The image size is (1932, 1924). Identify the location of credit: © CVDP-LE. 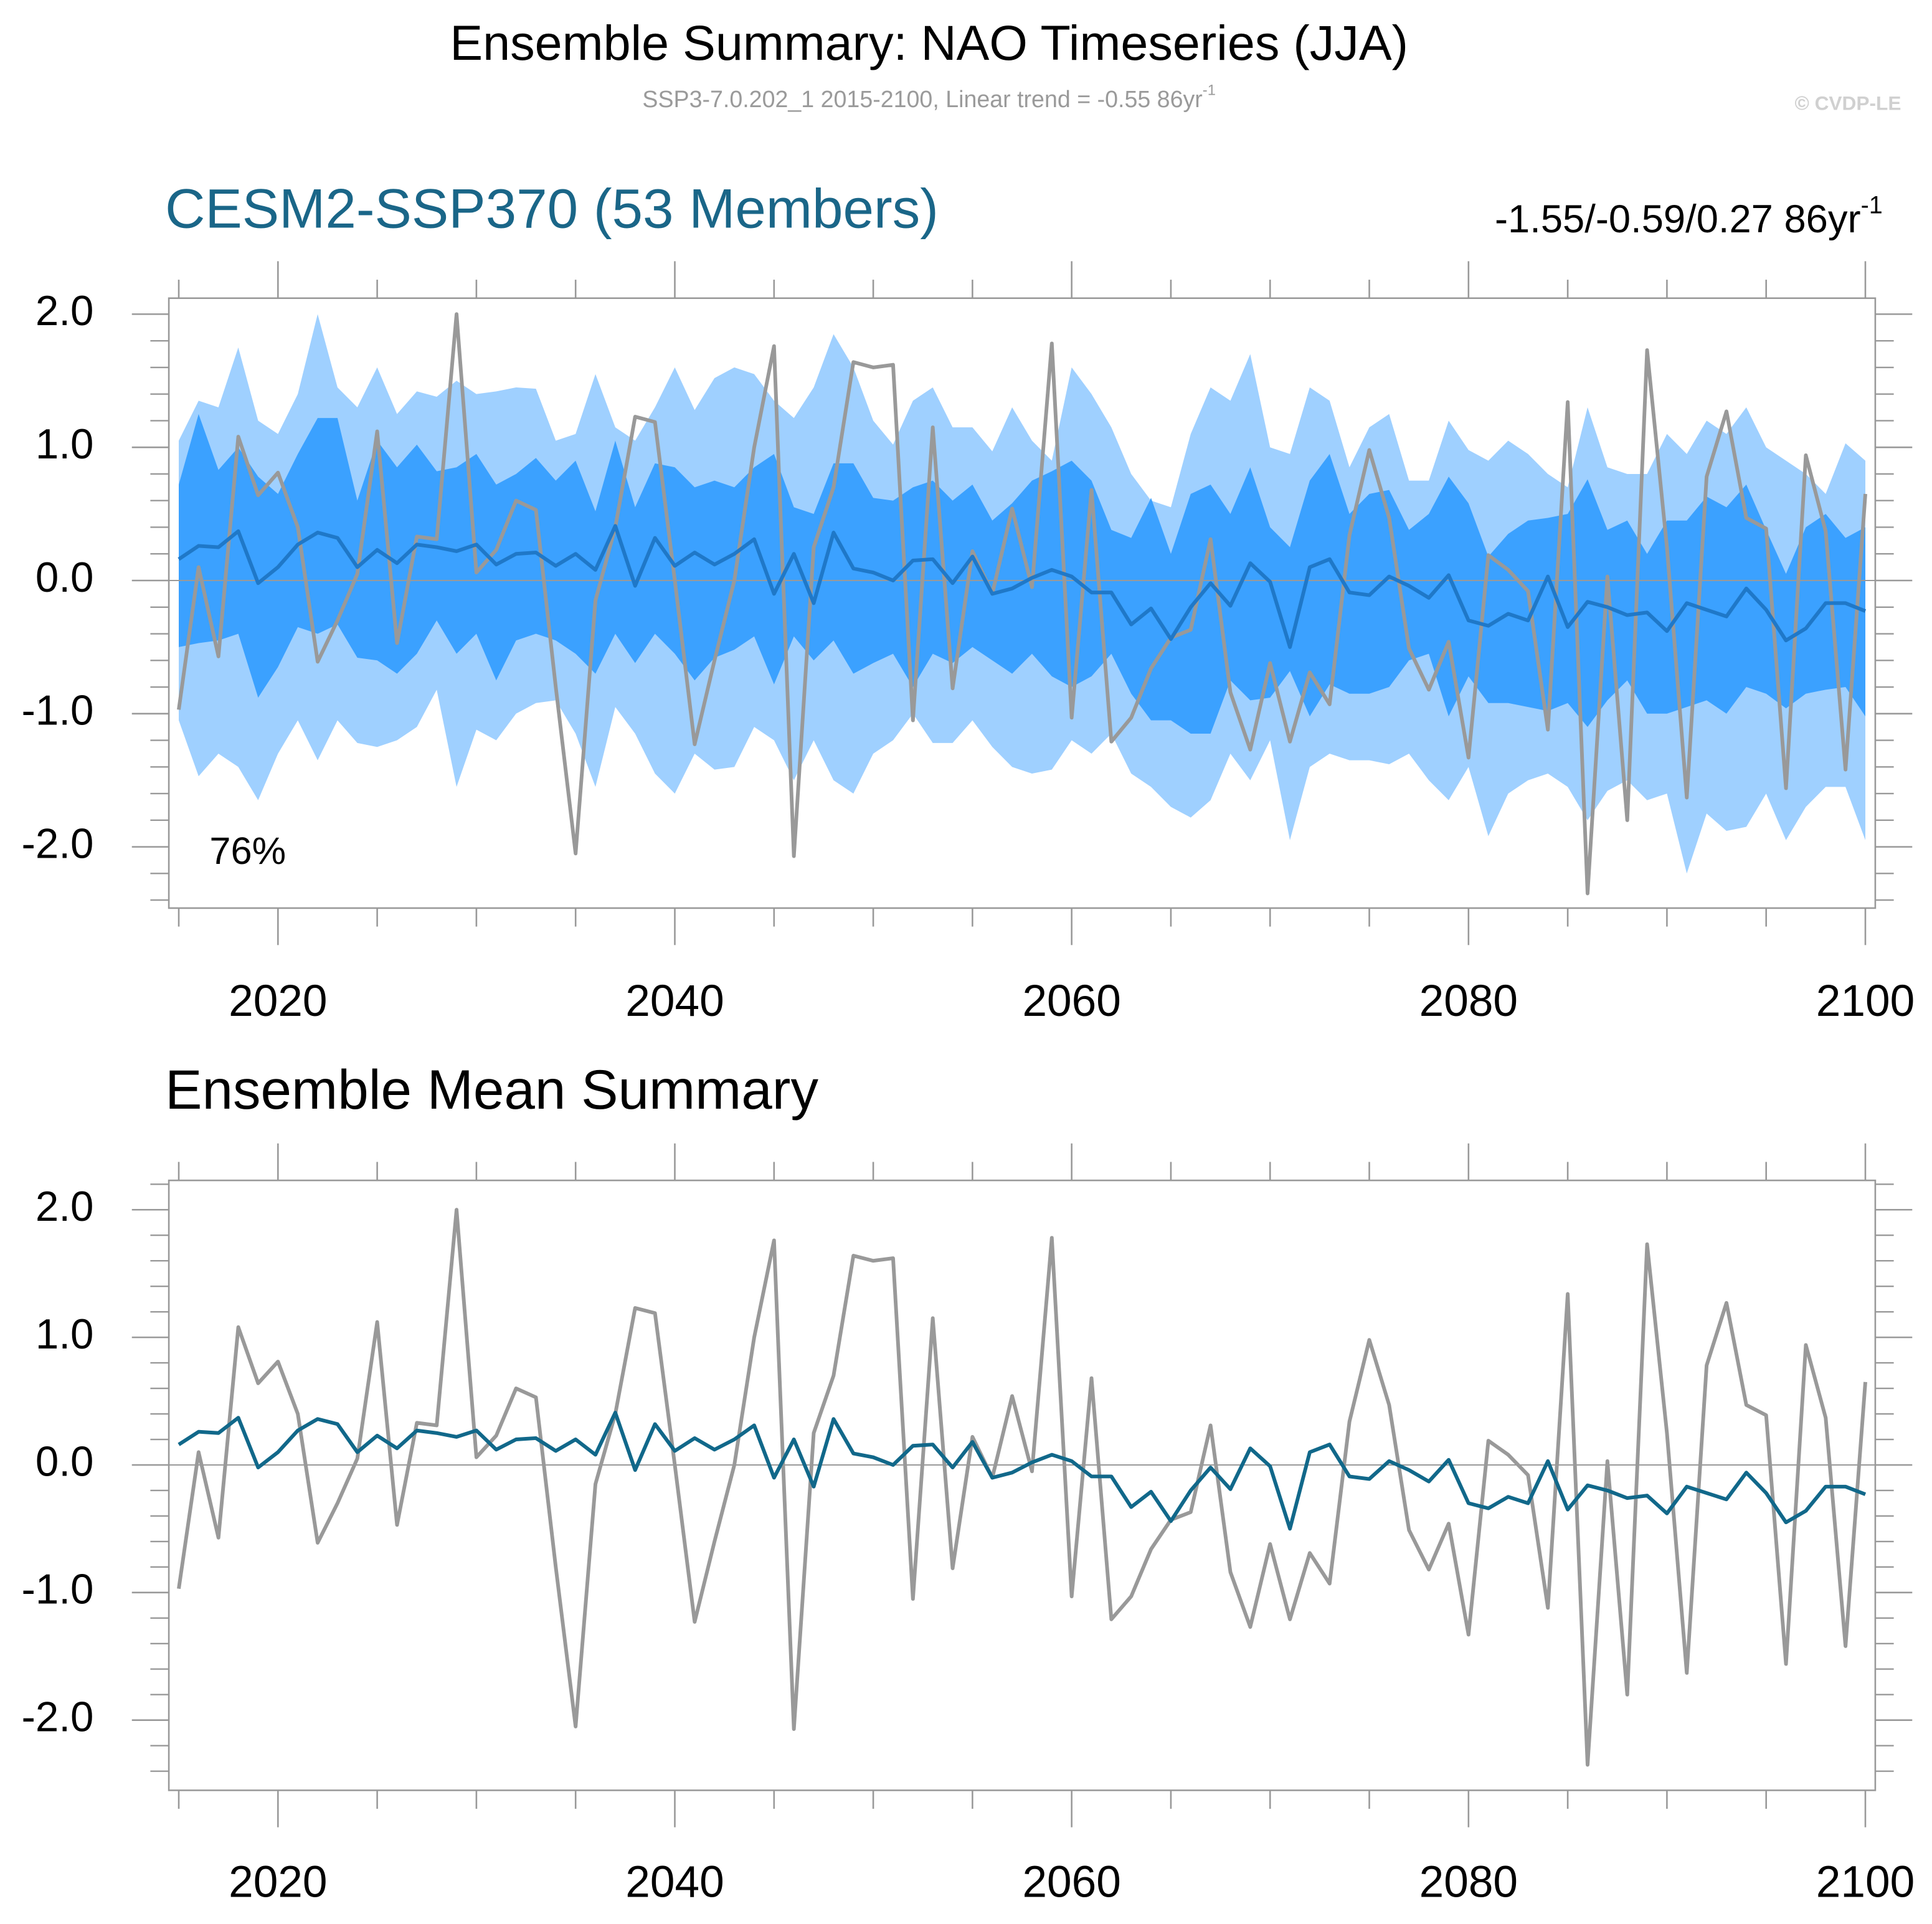
(1847, 103).